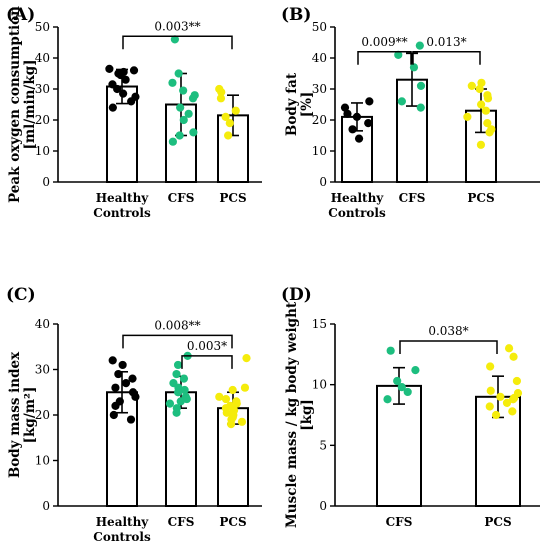 Image resolution: width=550 pixels, height=557 pixels. I want to click on y-axis-title: Body fat [%], so click(299, 104).